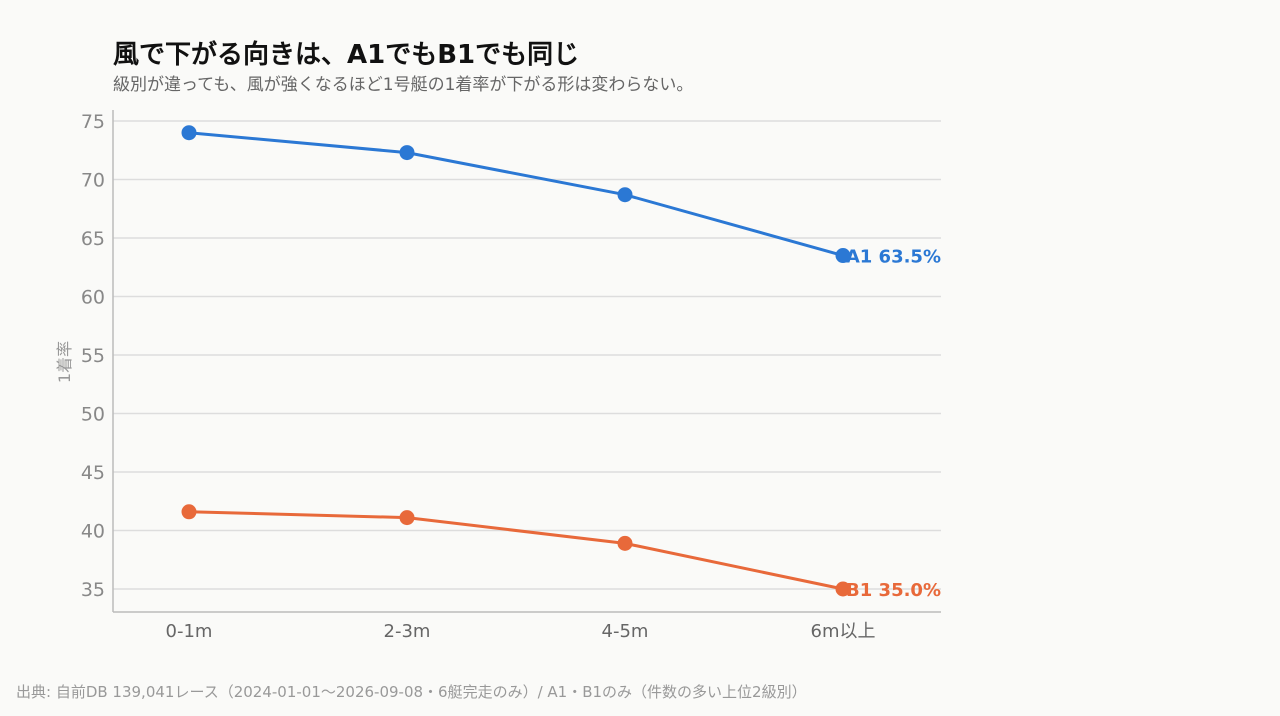 Image resolution: width=1280 pixels, height=716 pixels. I want to click on y-tick-label: 60, so click(93, 298).